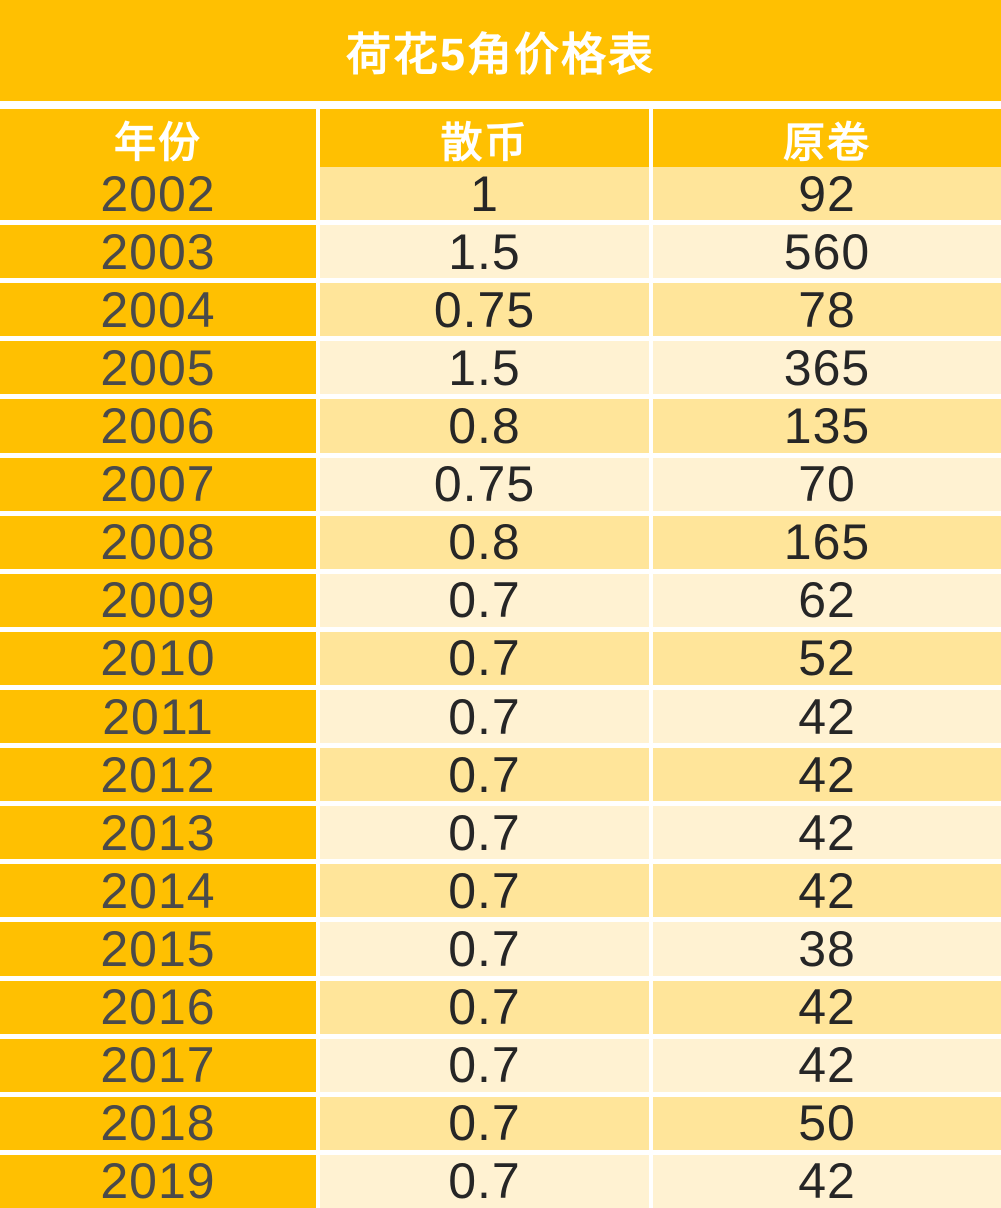 Image resolution: width=1001 pixels, height=1208 pixels. Describe the element at coordinates (158, 1181) in the screenshot. I see `year-cell: 2019` at that location.